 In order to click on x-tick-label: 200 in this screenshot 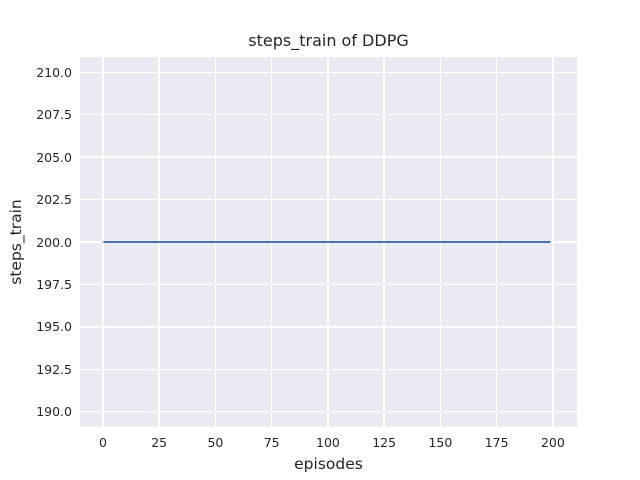, I will do `click(552, 442)`.